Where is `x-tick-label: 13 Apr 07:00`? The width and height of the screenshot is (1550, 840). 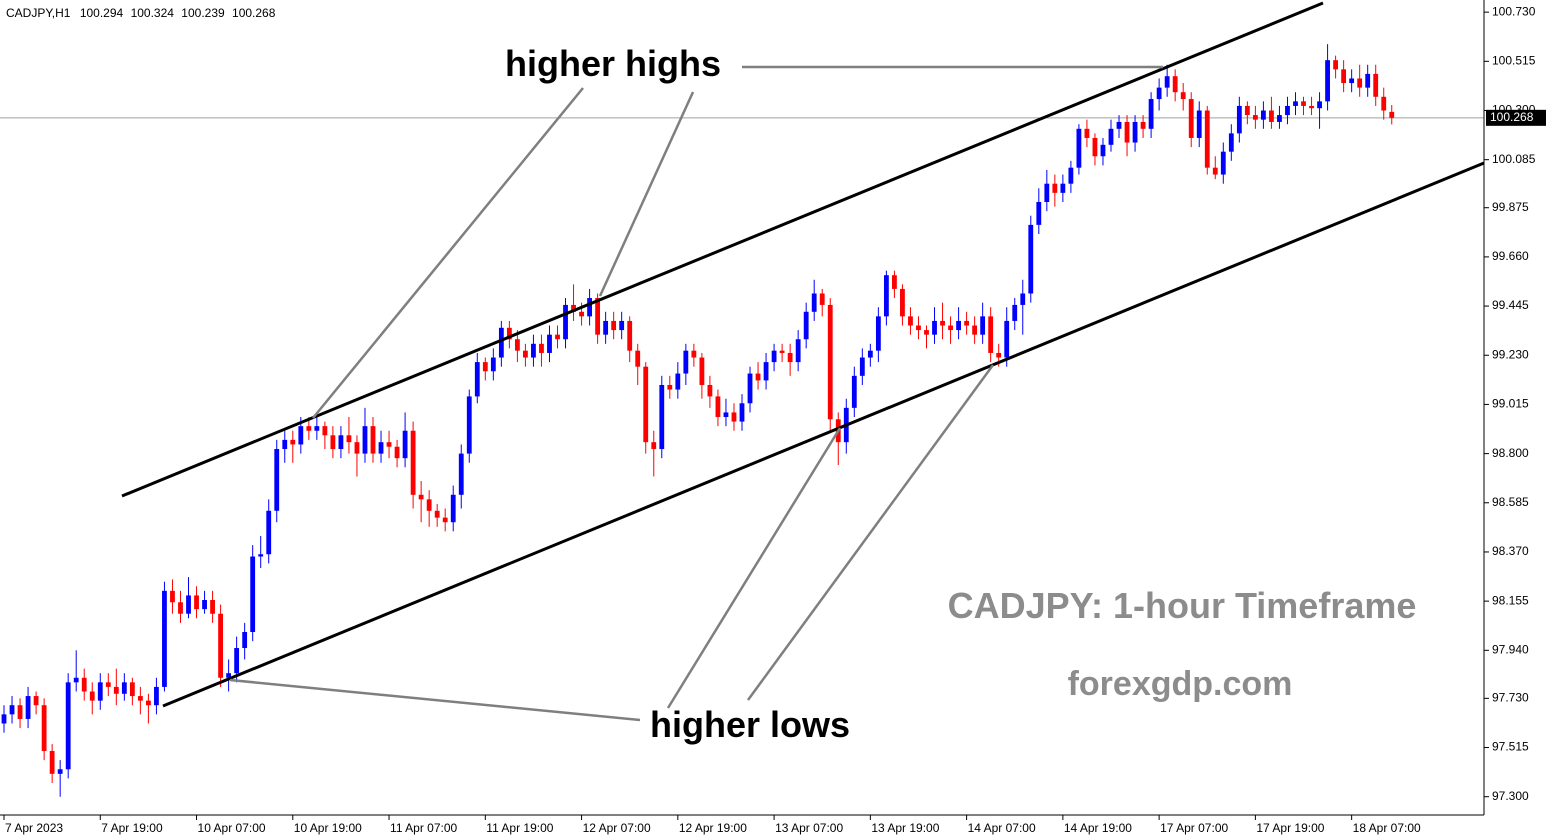
x-tick-label: 13 Apr 07:00 is located at coordinates (809, 828).